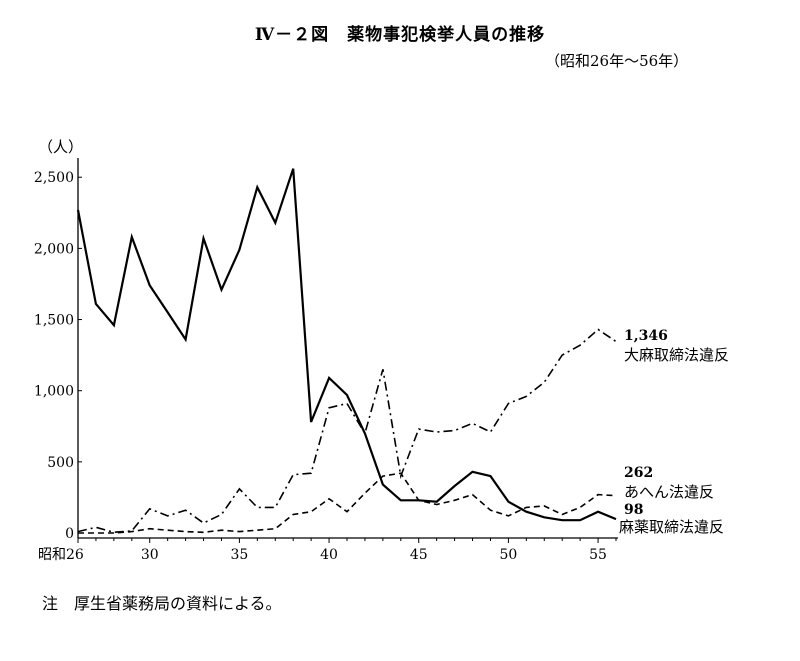  What do you see at coordinates (162, 603) in the screenshot?
I see `source-note: 注 厚生省薬務局の資料による。` at bounding box center [162, 603].